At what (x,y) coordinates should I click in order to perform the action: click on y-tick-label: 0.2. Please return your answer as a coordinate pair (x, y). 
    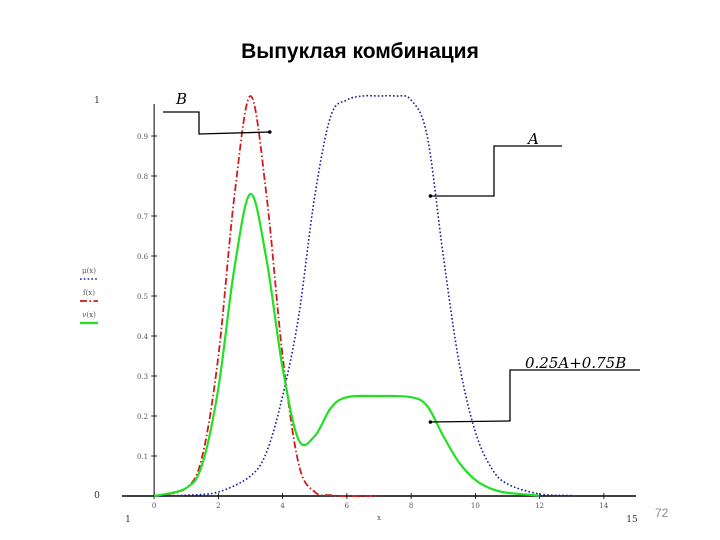
    Looking at the image, I should click on (142, 417).